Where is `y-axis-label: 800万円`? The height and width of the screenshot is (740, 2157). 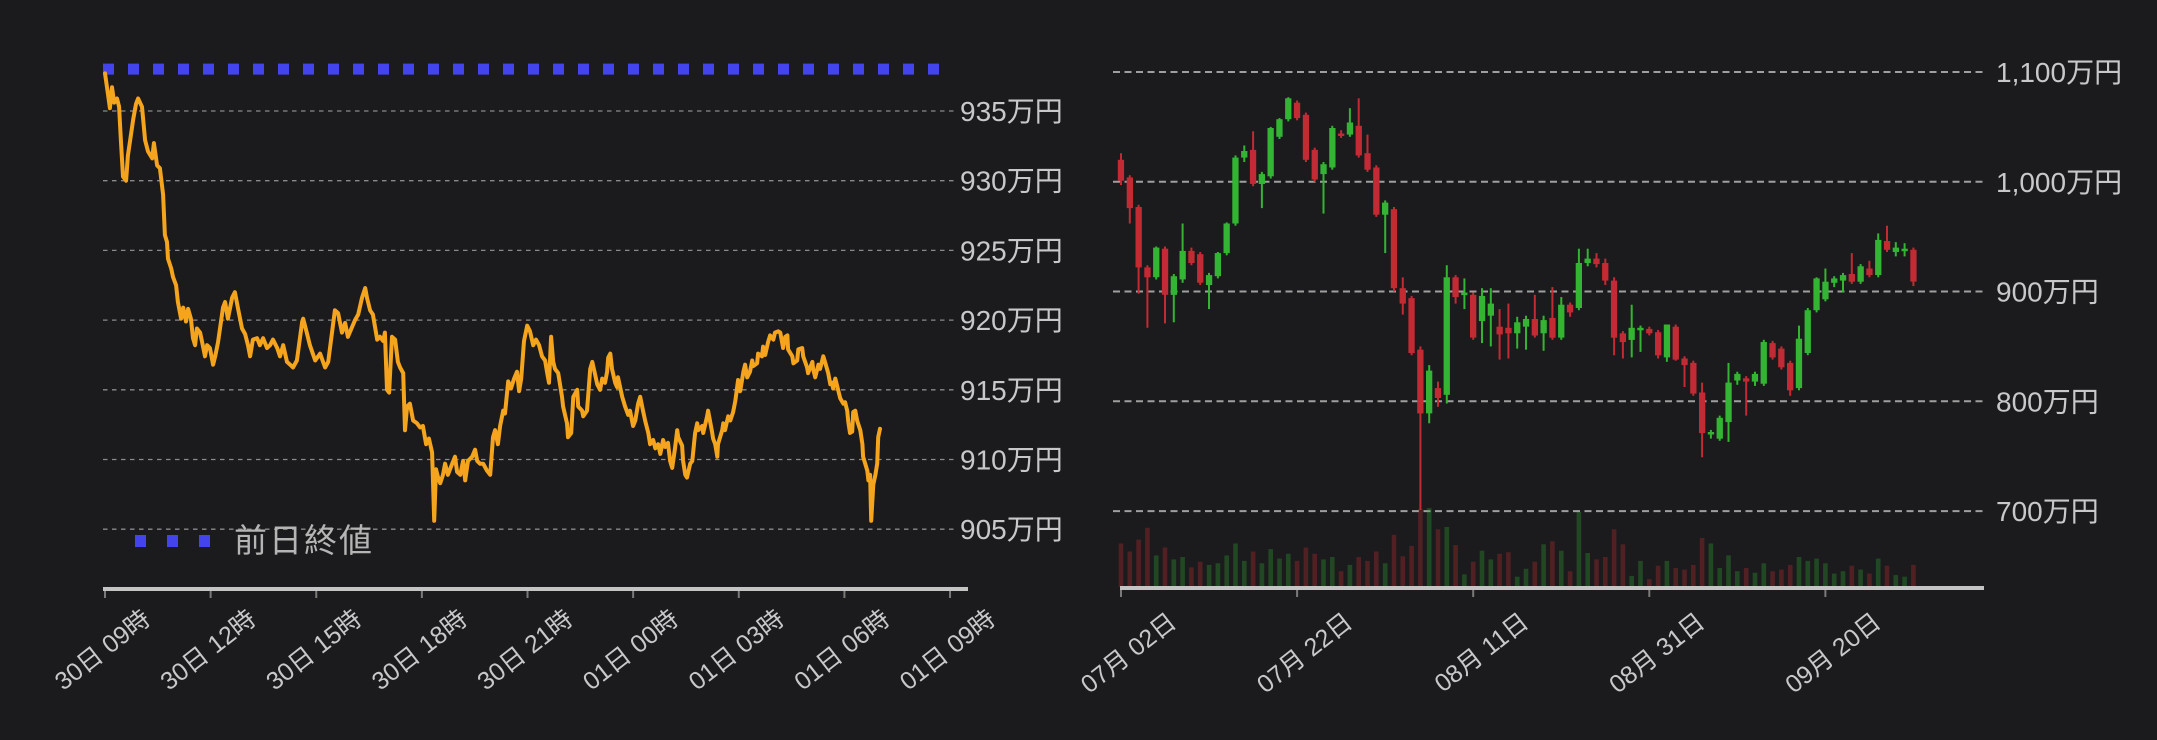
y-axis-label: 800万円 is located at coordinates (2047, 401).